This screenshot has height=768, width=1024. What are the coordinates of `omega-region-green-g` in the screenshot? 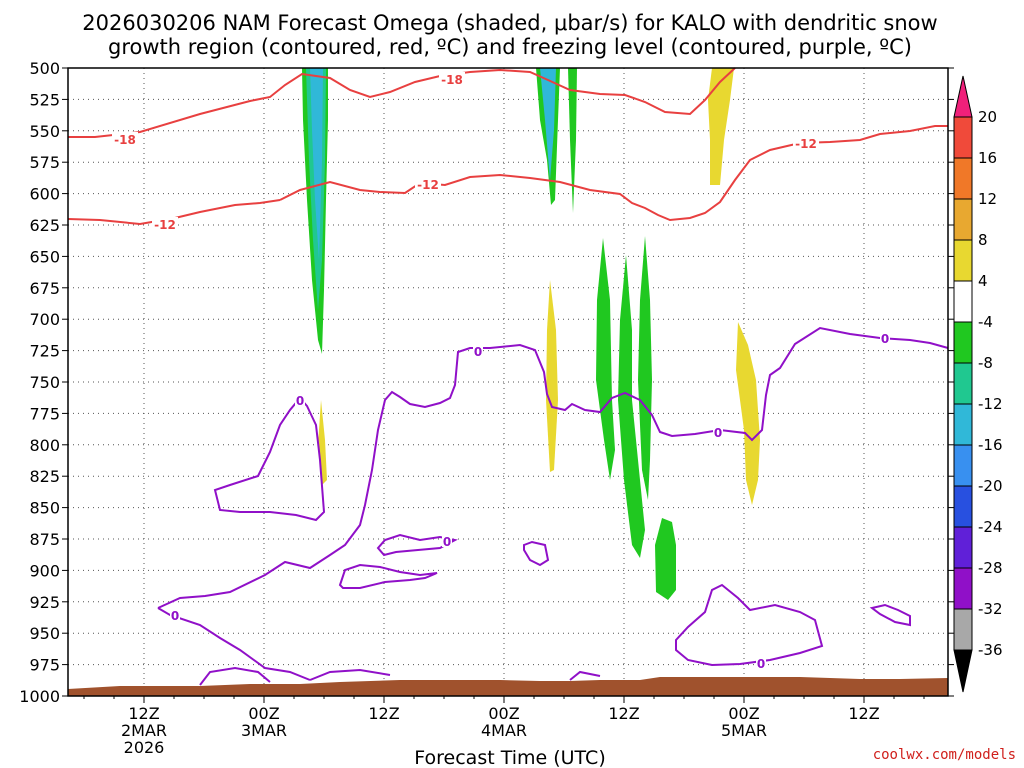 It's located at (665, 559).